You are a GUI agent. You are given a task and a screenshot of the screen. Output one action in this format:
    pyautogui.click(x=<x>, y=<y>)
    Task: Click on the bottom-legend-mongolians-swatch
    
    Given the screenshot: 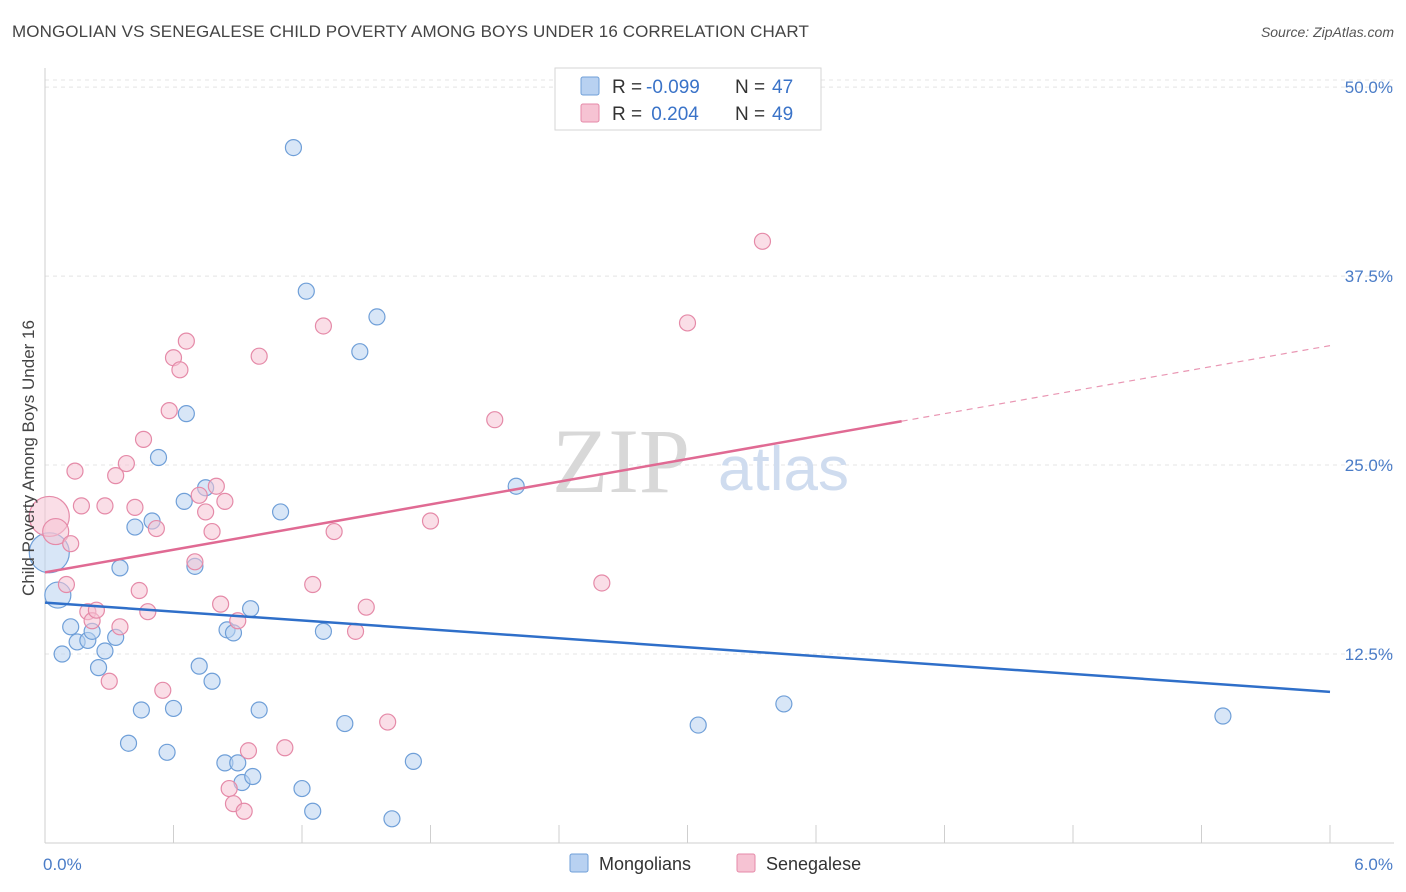 What is the action you would take?
    pyautogui.click(x=579, y=863)
    